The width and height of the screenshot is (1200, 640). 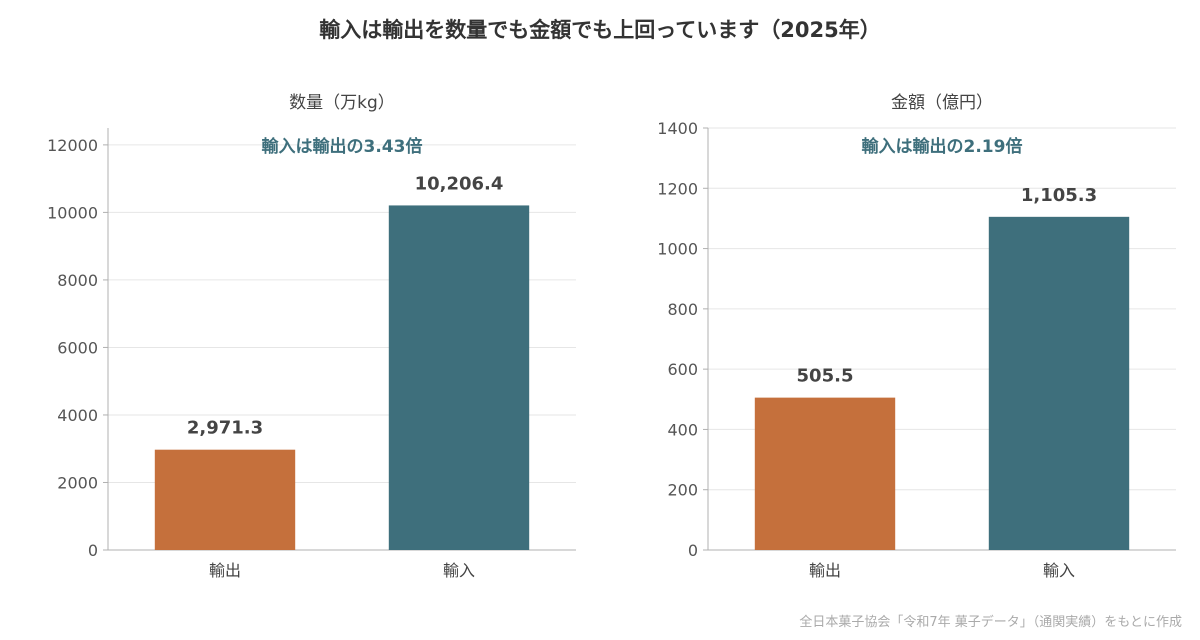 What do you see at coordinates (600, 30) in the screenshot?
I see `chart-main-title: 輸入は輸出を数量でも金額でも上回っています（2025年）` at bounding box center [600, 30].